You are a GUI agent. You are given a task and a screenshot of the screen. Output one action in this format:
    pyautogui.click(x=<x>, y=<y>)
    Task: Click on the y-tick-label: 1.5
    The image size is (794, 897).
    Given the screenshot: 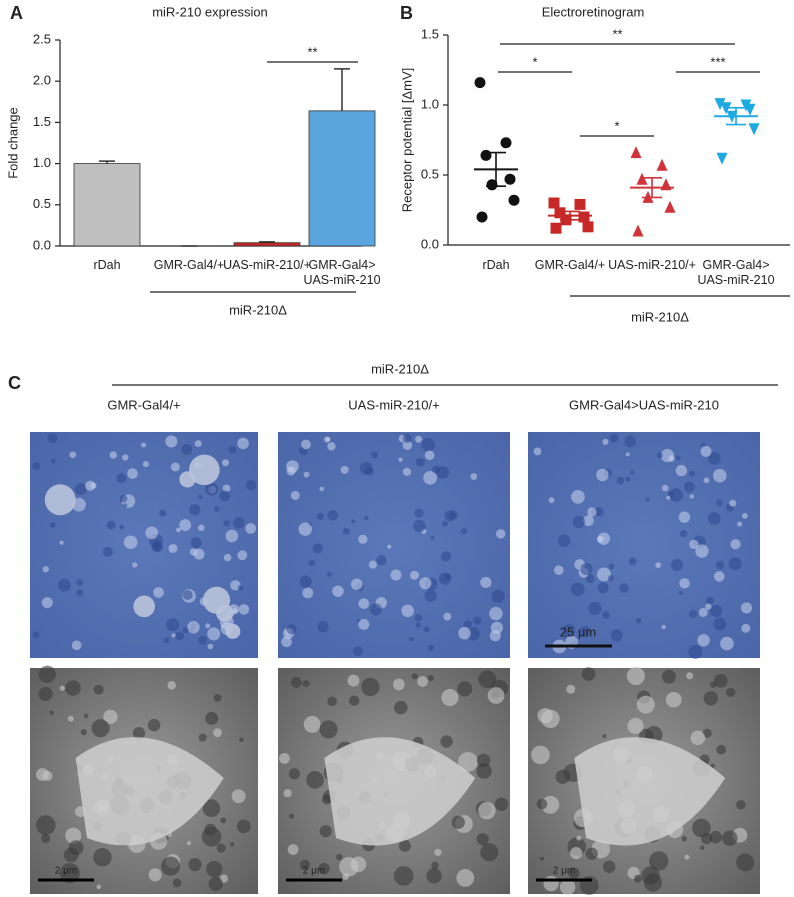 What is the action you would take?
    pyautogui.click(x=42, y=121)
    